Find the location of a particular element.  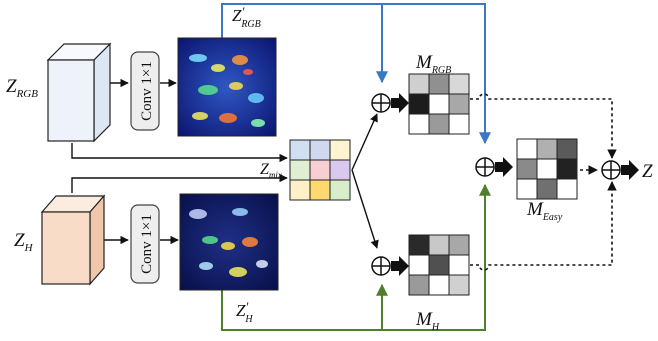

sum-node-final is located at coordinates (611, 170).